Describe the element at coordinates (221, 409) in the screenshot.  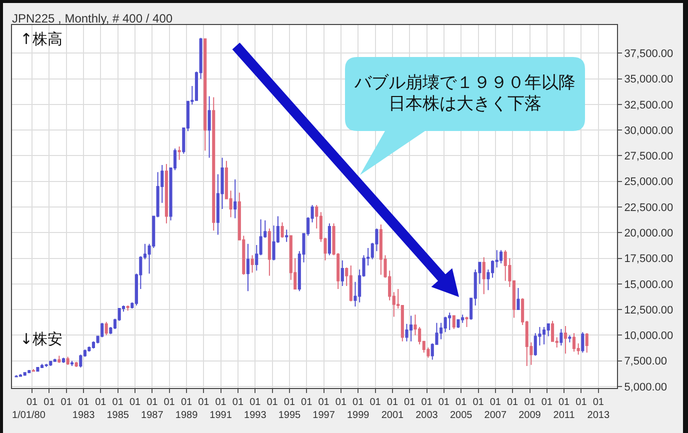
I see `x-tick-label: 01 1991` at that location.